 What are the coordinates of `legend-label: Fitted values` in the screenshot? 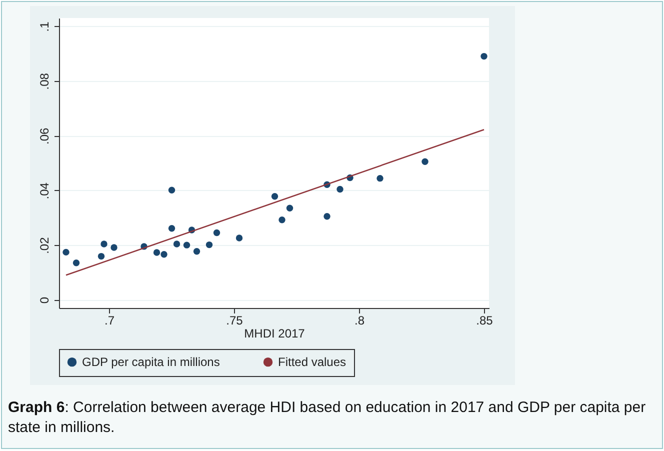 It's located at (312, 362).